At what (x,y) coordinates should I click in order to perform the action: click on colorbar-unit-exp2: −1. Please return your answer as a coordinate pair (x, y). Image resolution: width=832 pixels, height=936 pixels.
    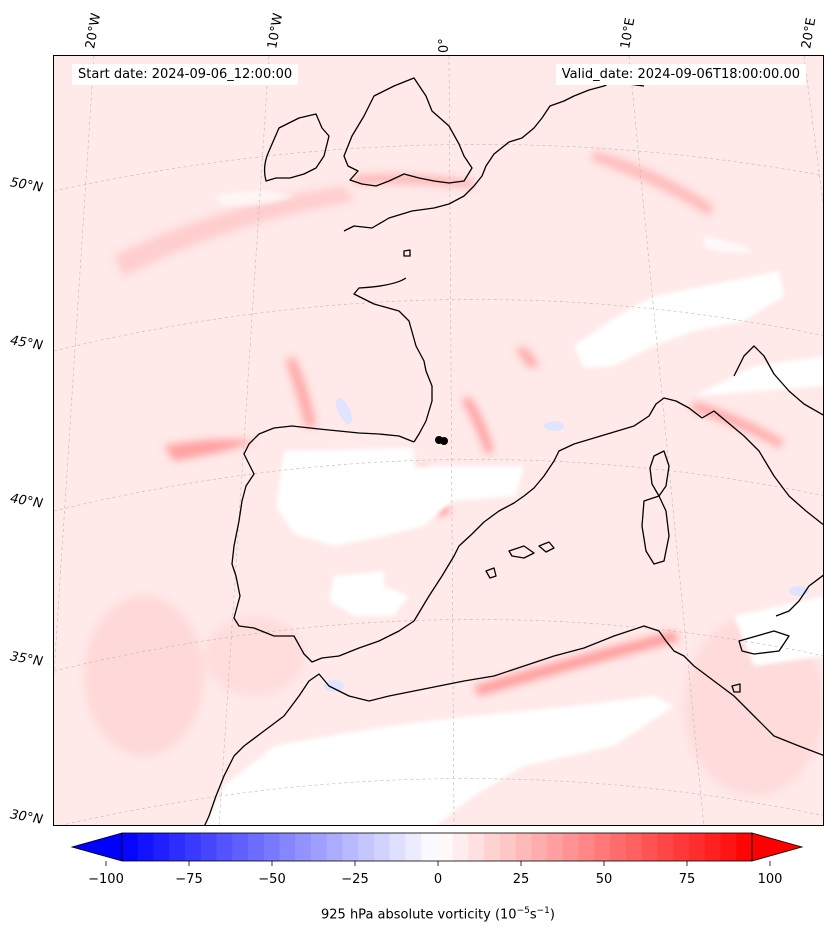
    Looking at the image, I should click on (543, 911).